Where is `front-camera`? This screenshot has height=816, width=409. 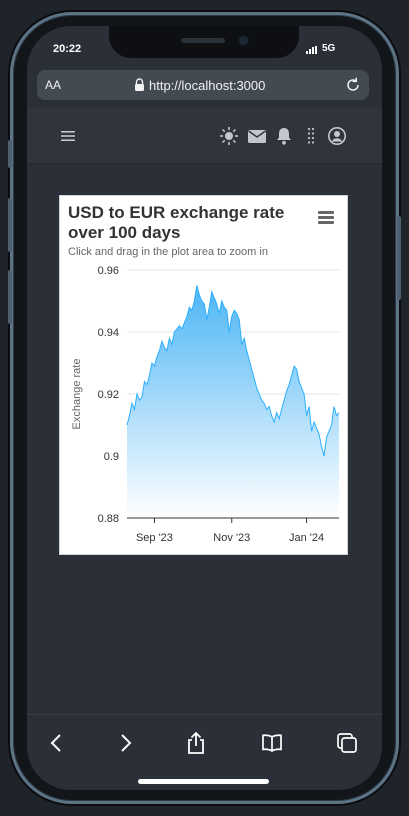
front-camera is located at coordinates (243, 40).